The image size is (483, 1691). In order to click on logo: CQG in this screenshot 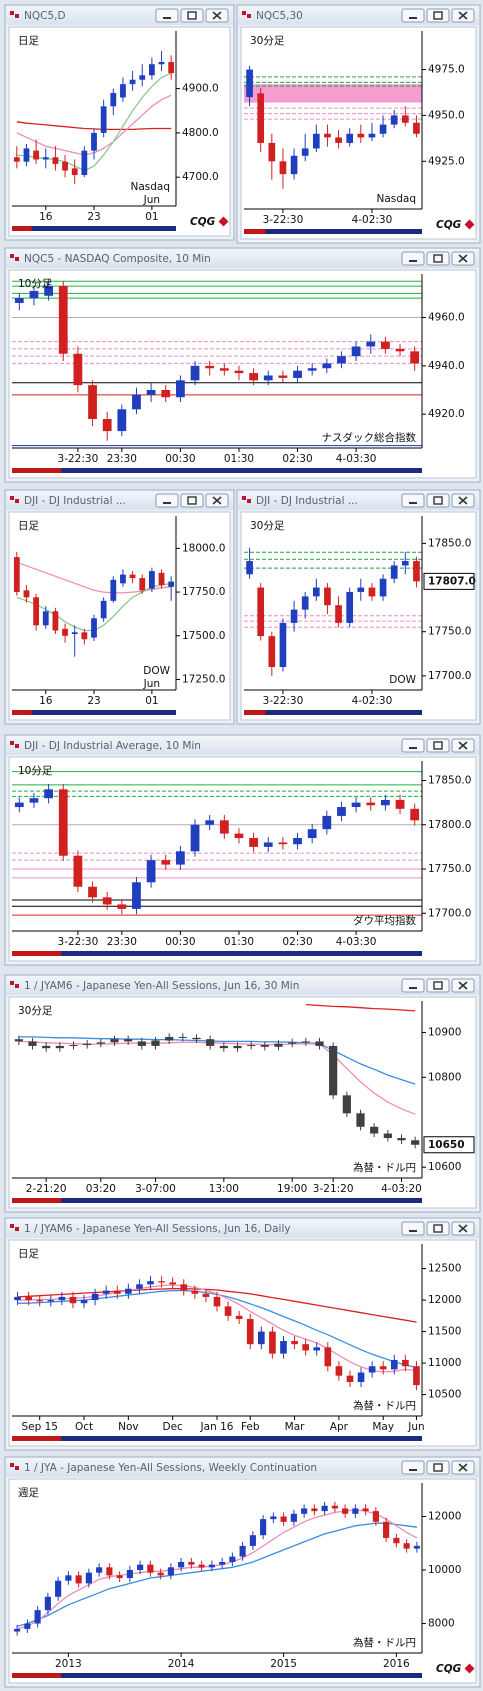, I will do `click(449, 225)`.